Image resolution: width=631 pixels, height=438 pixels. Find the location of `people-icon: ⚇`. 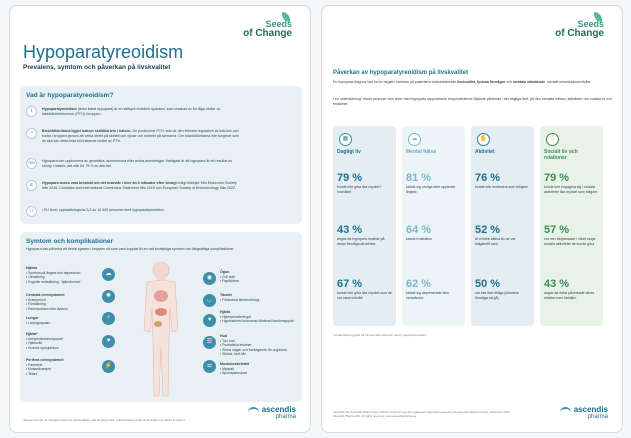

people-icon: ⚇ is located at coordinates (31, 211).